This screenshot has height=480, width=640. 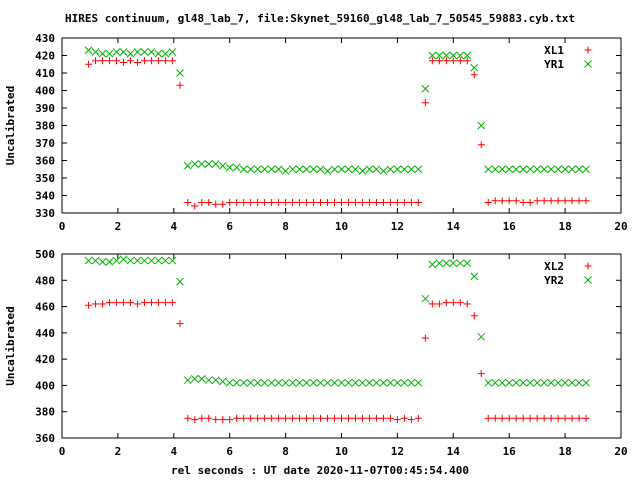 I want to click on legend-label: YR1, so click(x=554, y=64).